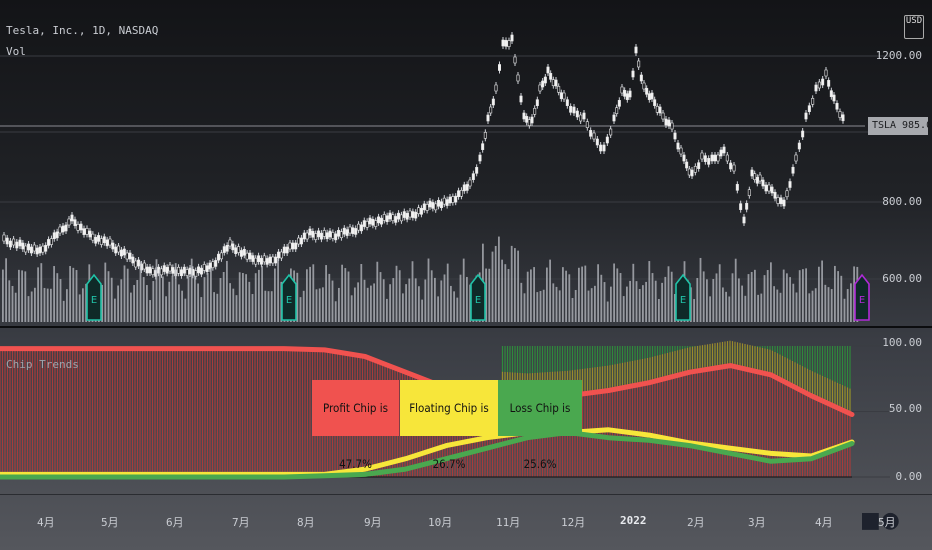 Image resolution: width=932 pixels, height=550 pixels. Describe the element at coordinates (373, 522) in the screenshot. I see `time-tick-sep: 9月` at that location.